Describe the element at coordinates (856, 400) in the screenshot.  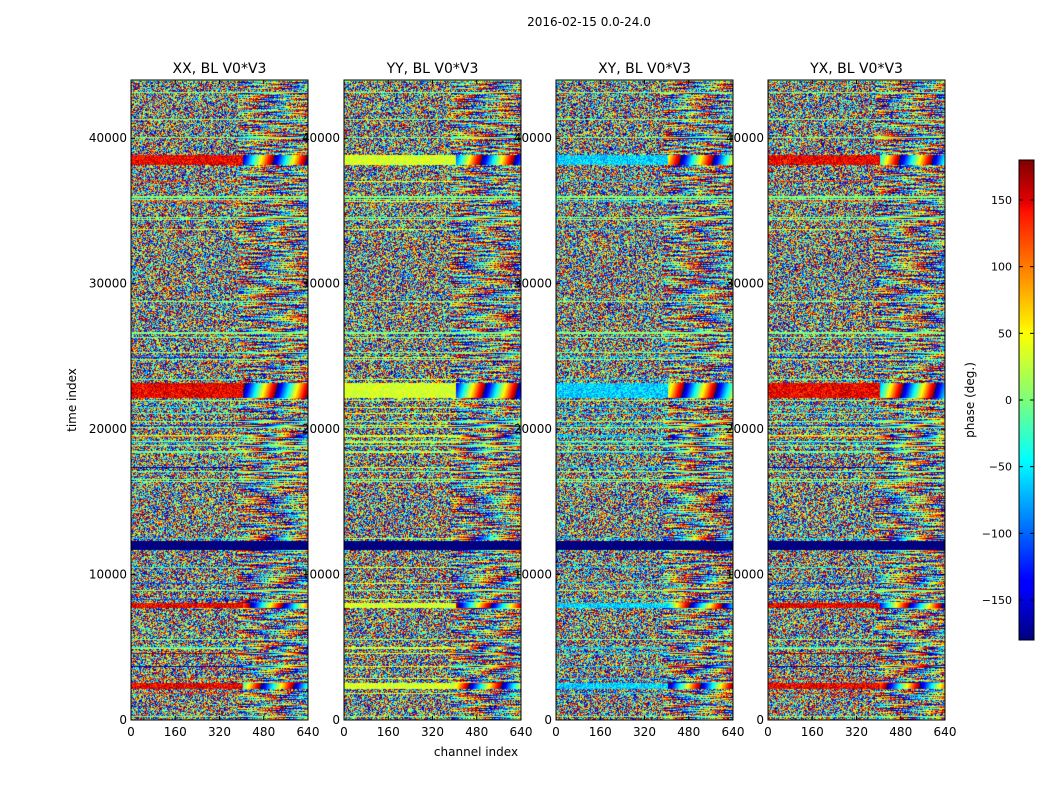
I see `panel-4-heatmap` at that location.